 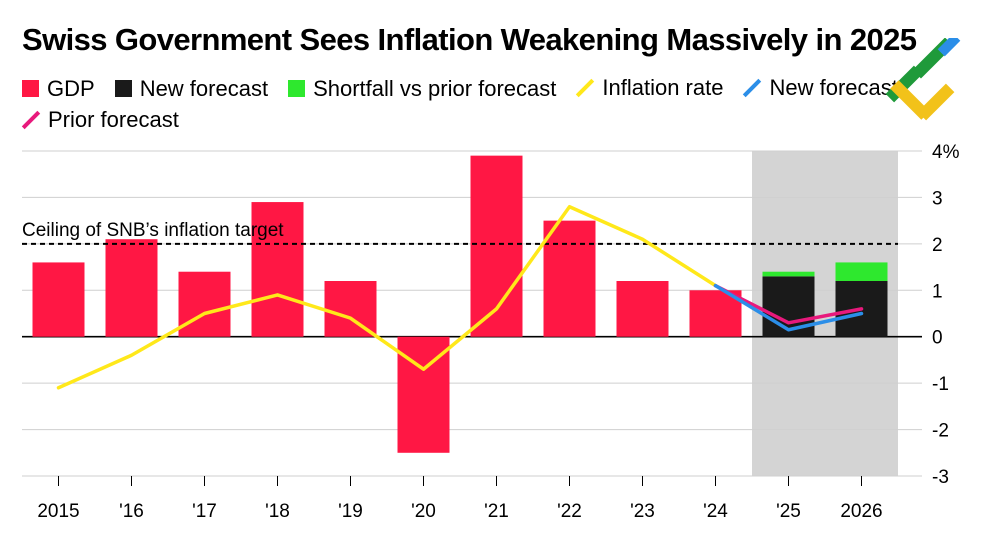 I want to click on legend-label: Inflation rate, so click(x=663, y=87).